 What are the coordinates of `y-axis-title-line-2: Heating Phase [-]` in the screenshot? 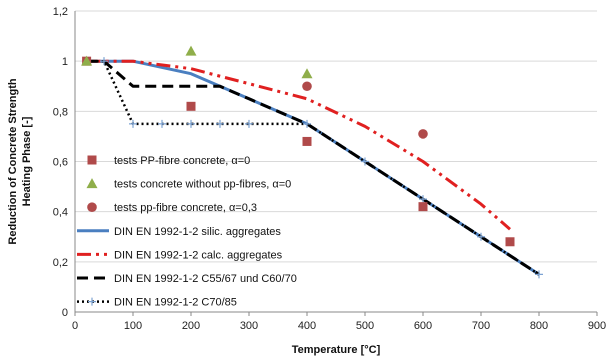 It's located at (27, 161).